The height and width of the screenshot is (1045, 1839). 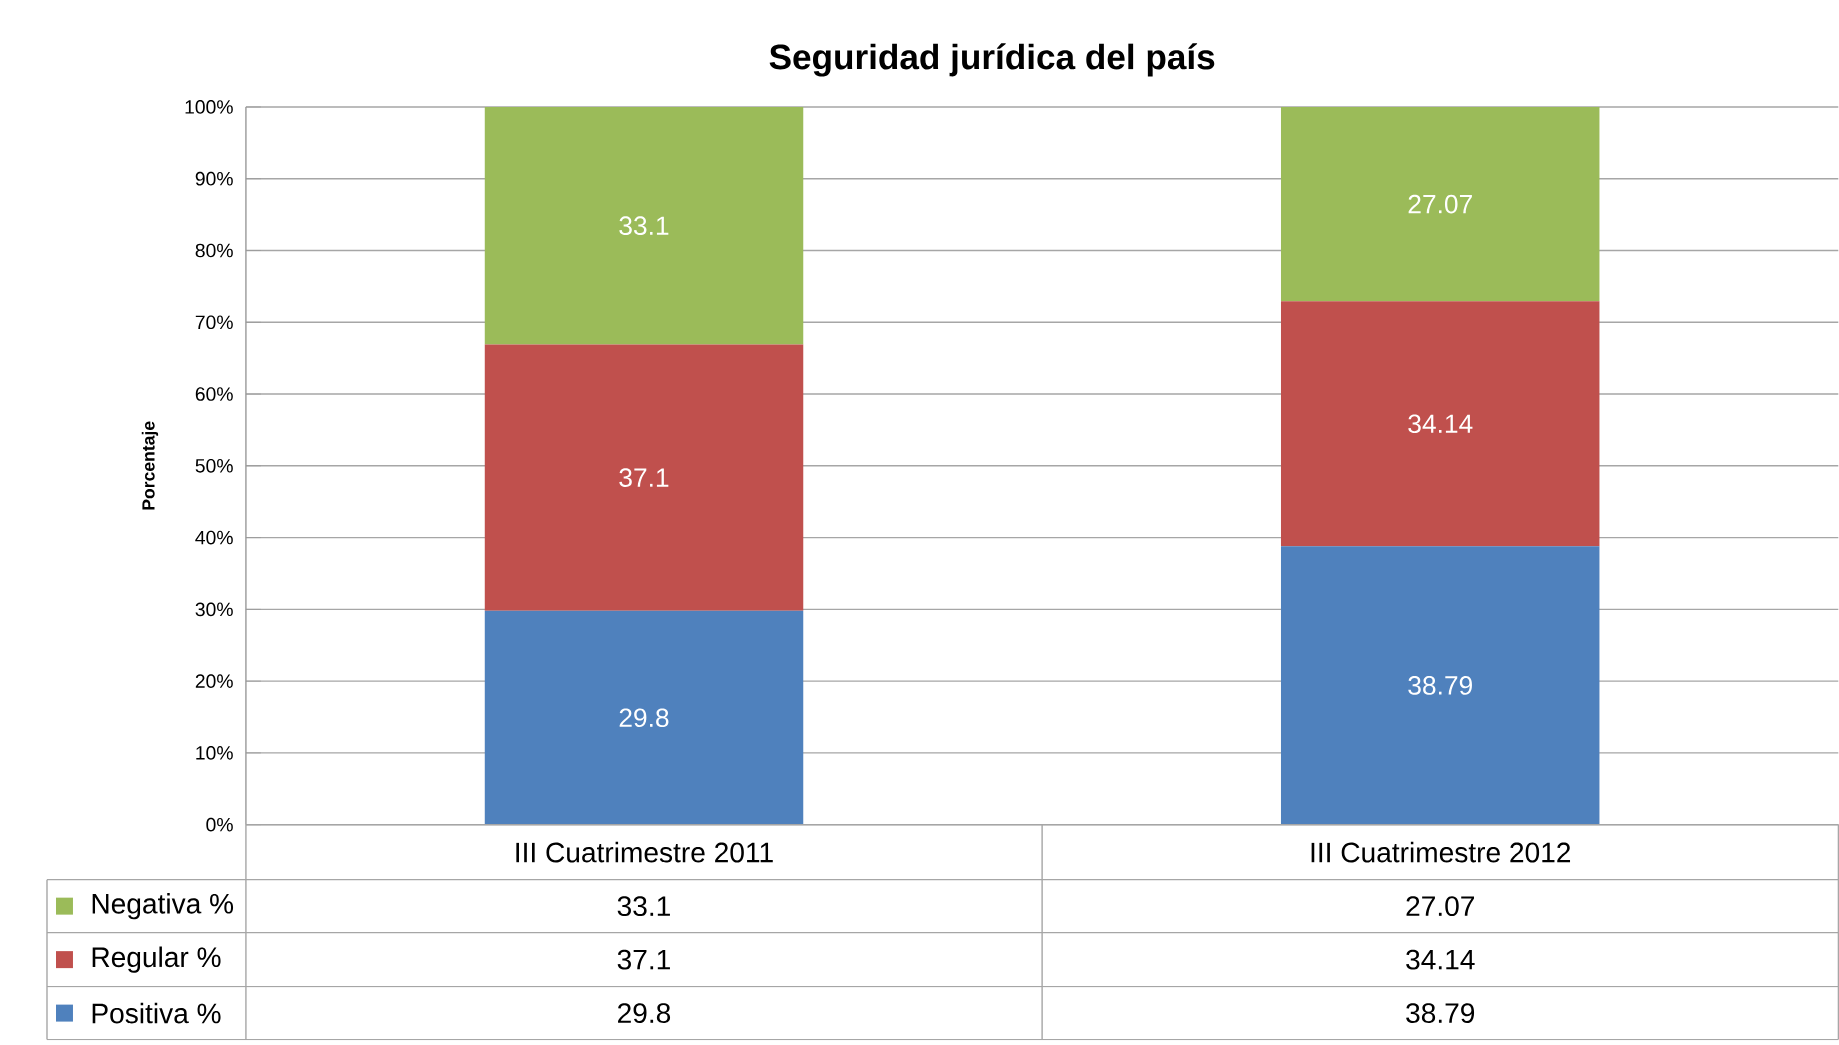 I want to click on legend-label: Positiva %, so click(x=156, y=1013).